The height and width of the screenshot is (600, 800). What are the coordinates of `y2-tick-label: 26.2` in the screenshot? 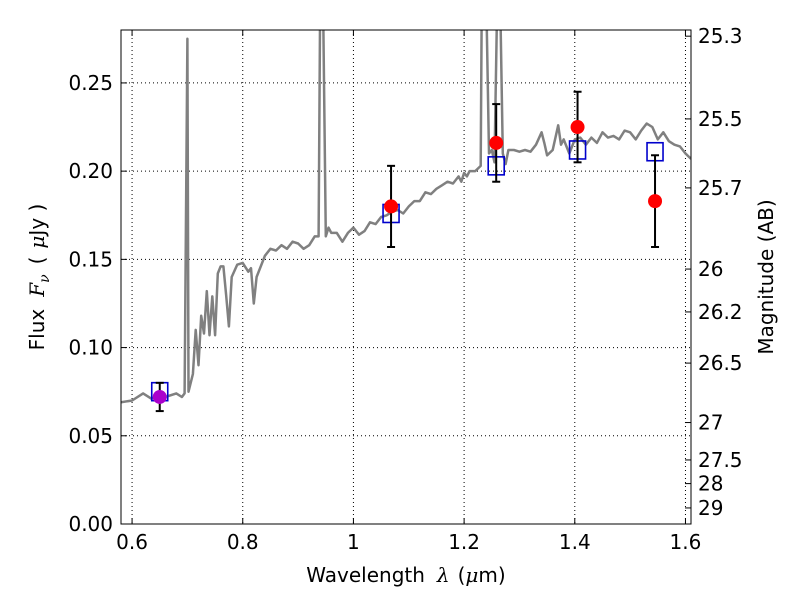 It's located at (720, 312).